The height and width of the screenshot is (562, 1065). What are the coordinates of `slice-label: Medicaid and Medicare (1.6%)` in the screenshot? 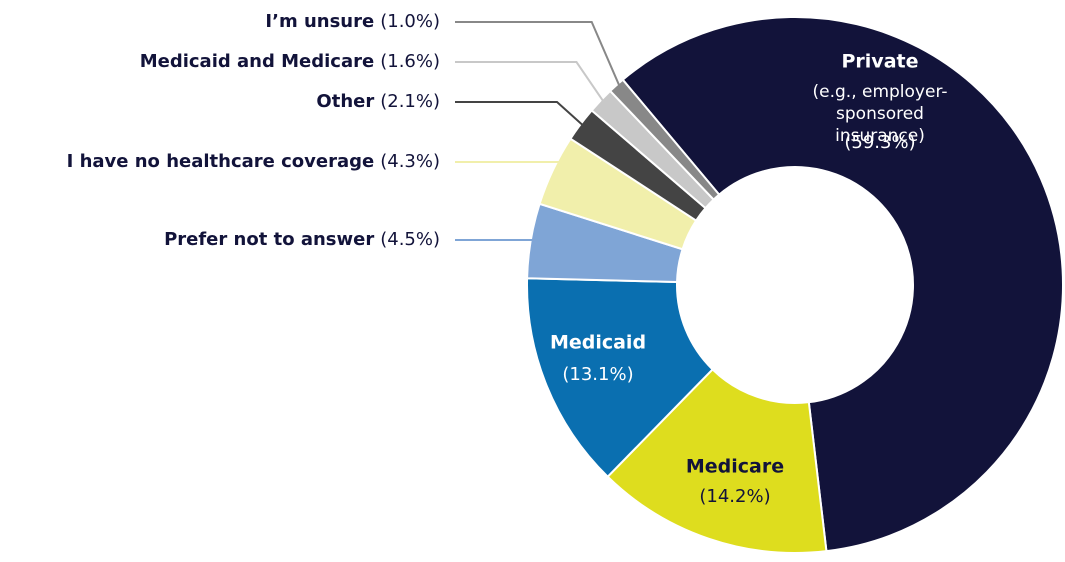 It's located at (290, 61).